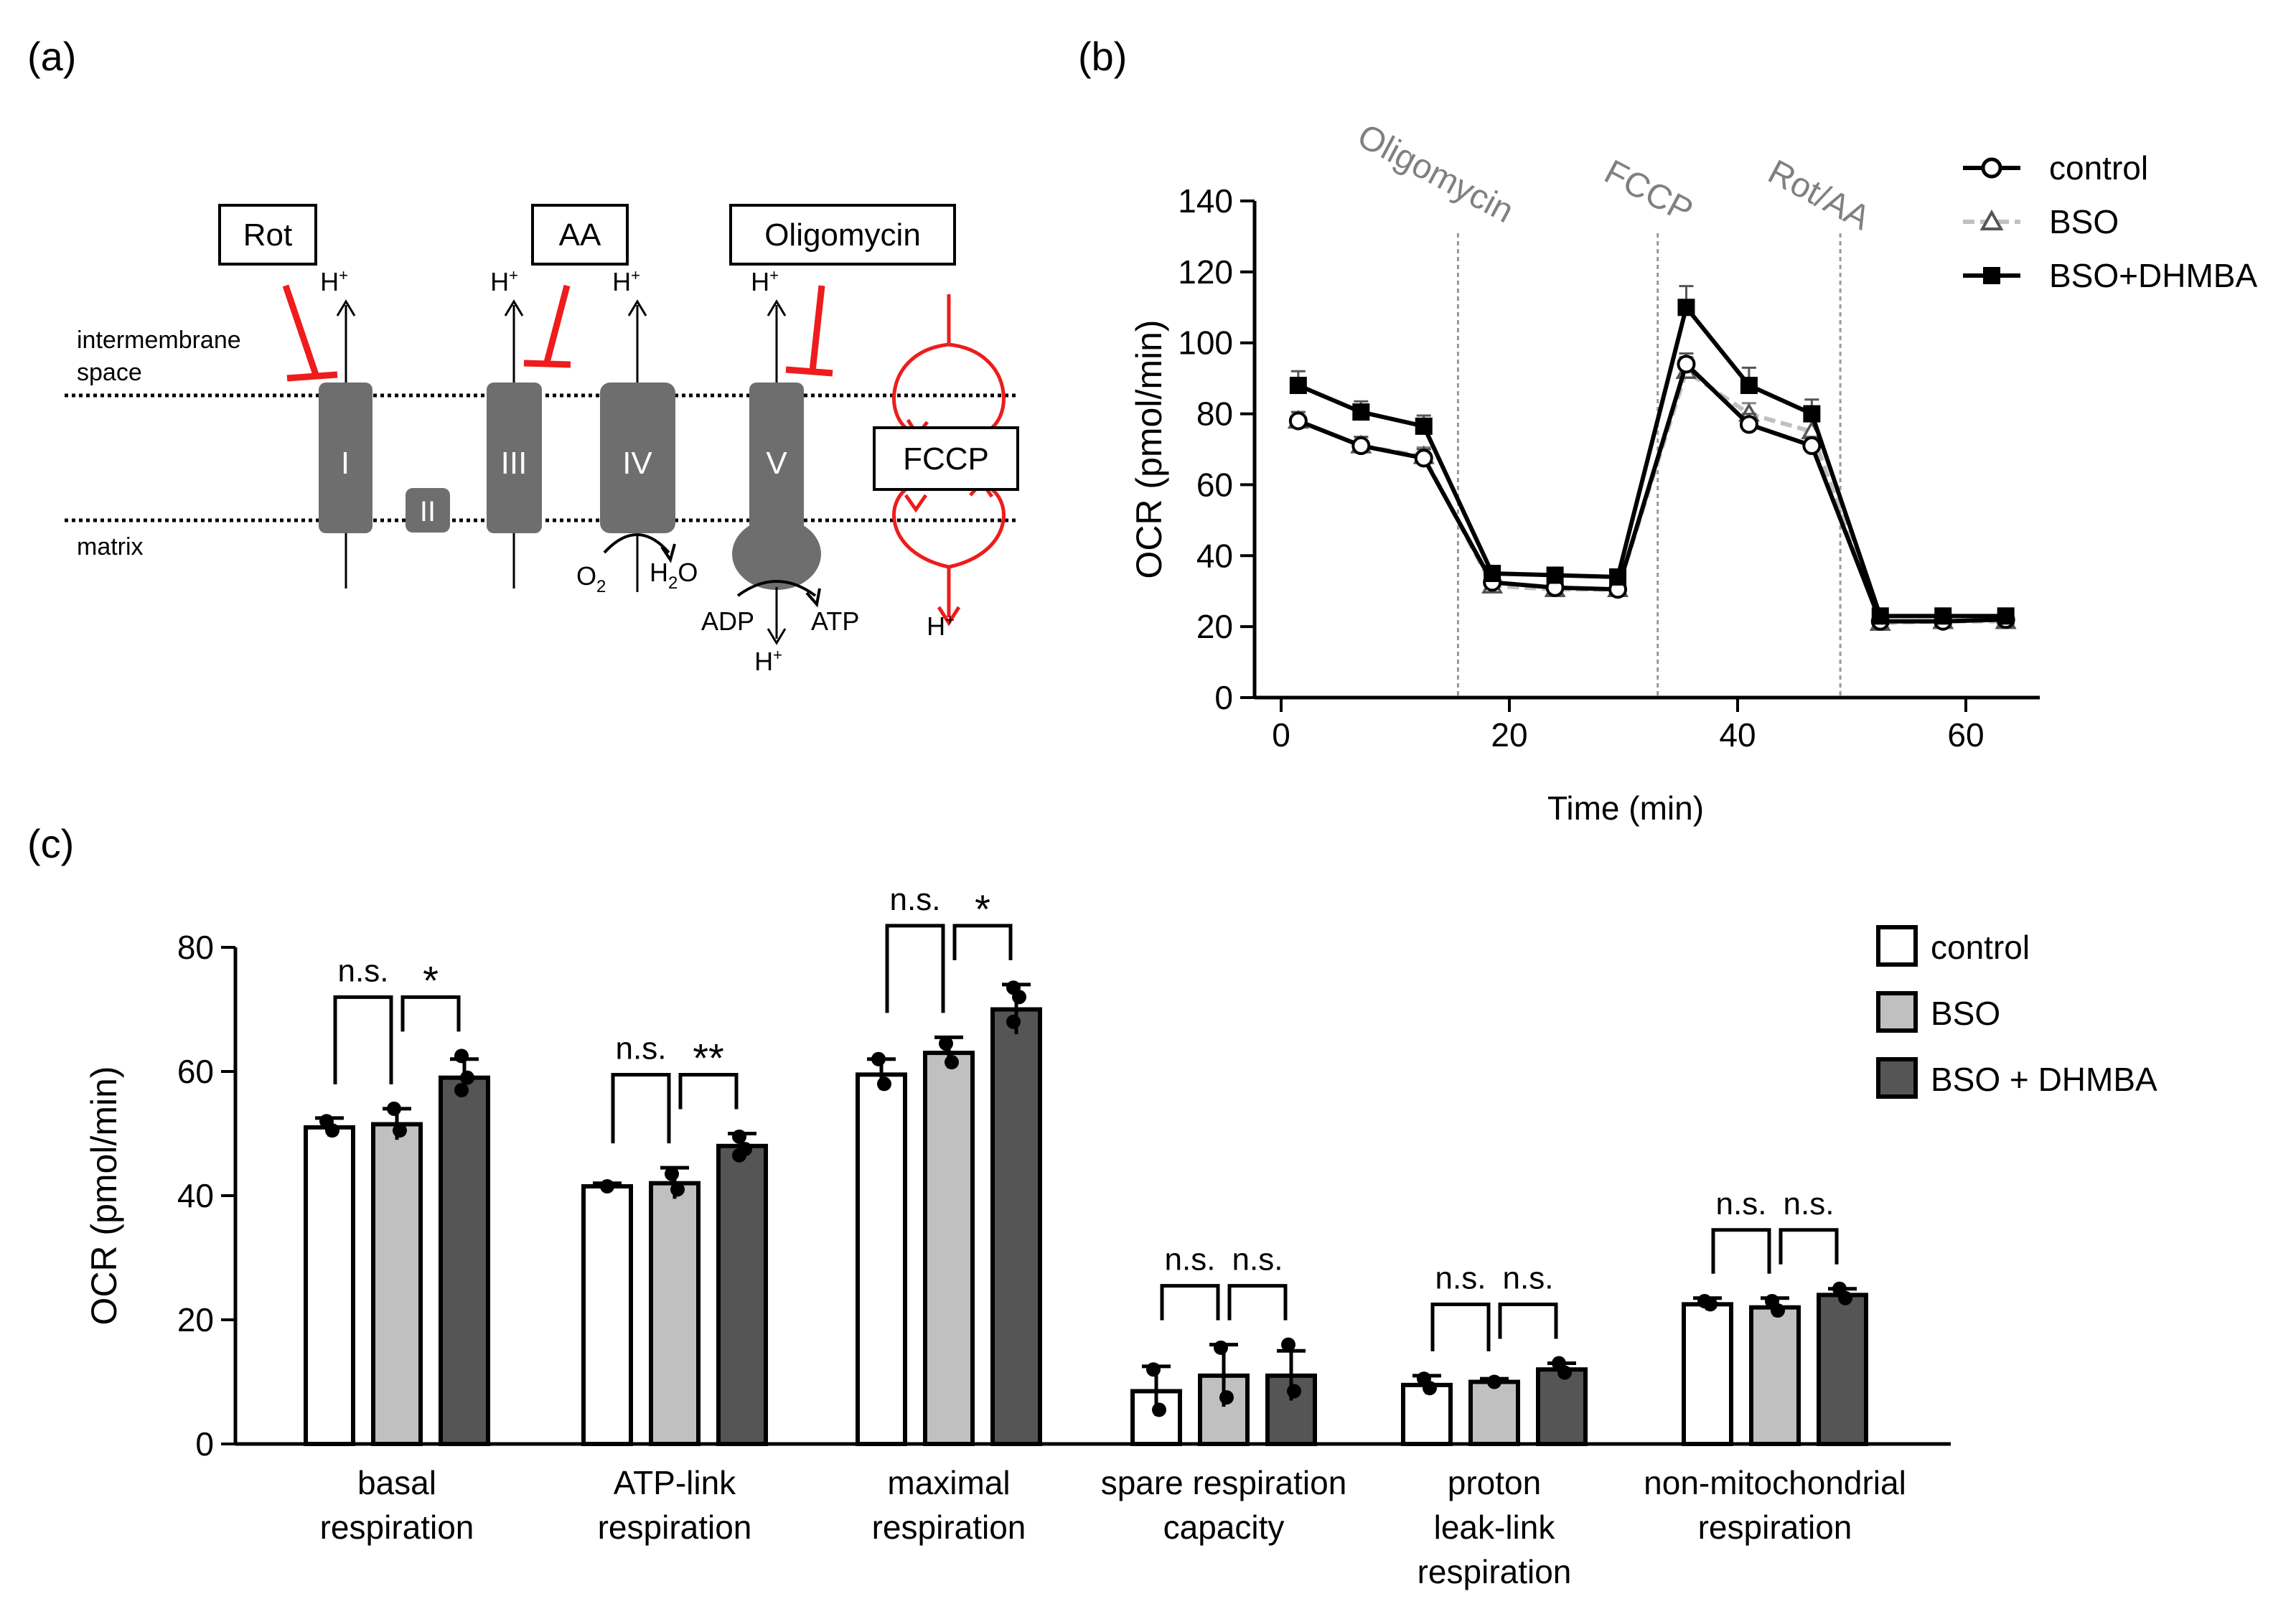  Describe the element at coordinates (709, 1058) in the screenshot. I see `significance-label: **` at that location.